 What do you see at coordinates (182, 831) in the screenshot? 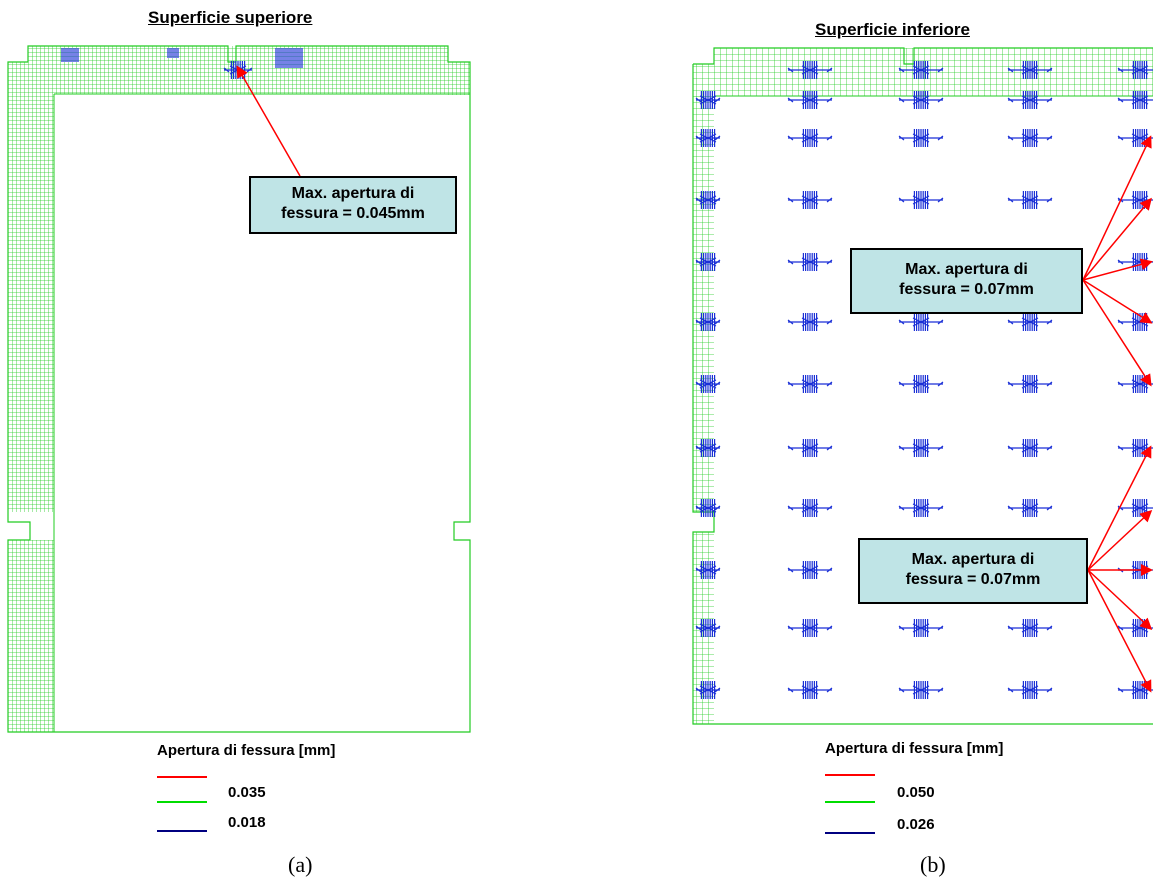
I see `panel-a-legend-navy-line` at bounding box center [182, 831].